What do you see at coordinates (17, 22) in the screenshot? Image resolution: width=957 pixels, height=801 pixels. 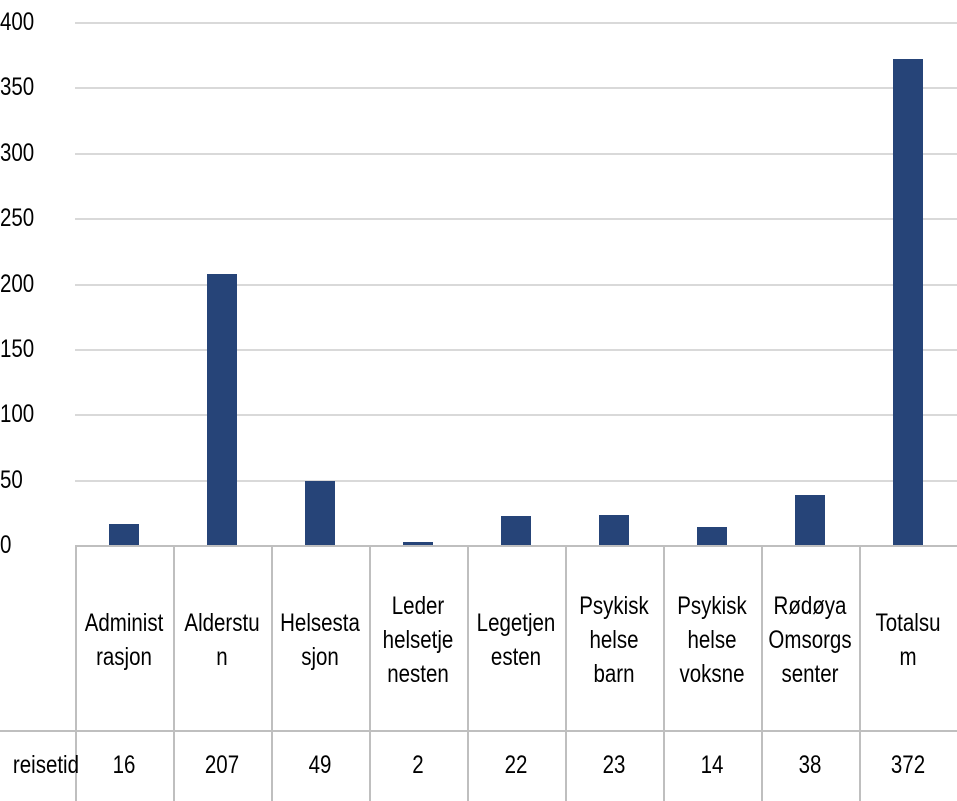 I see `y-tick-label: 400` at bounding box center [17, 22].